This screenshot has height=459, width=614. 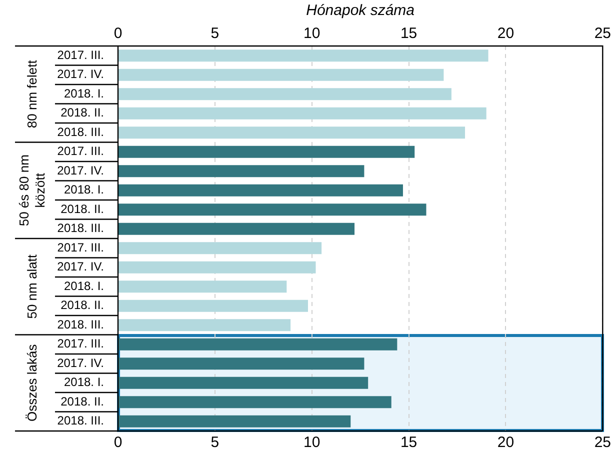 What do you see at coordinates (360, 11) in the screenshot?
I see `x2-axis-title: Hónapok száma` at bounding box center [360, 11].